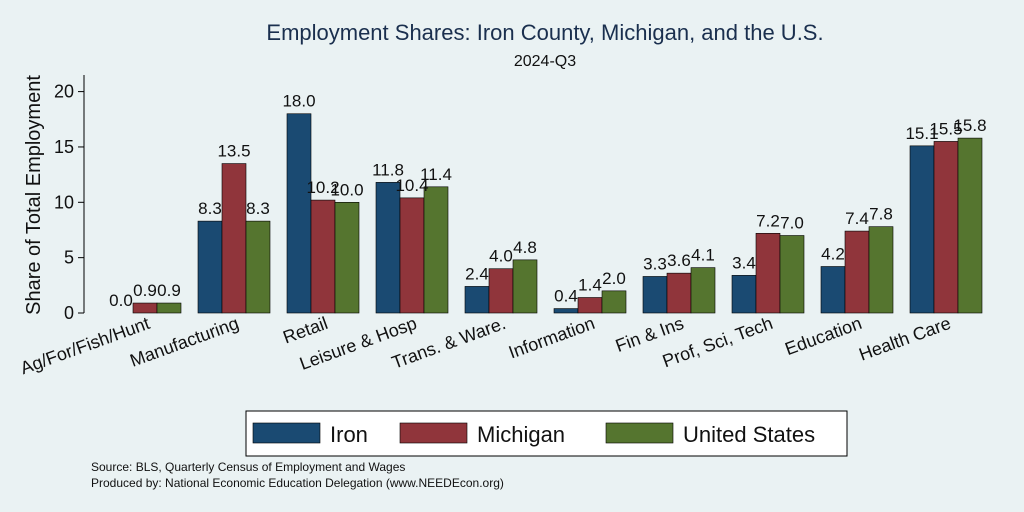  Describe the element at coordinates (501, 256) in the screenshot. I see `data-label: 4.0` at that location.